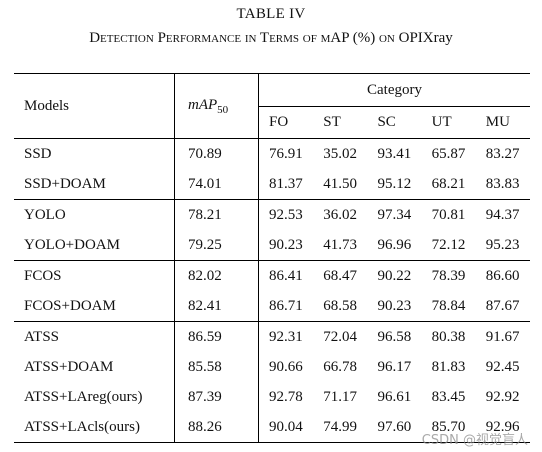  What do you see at coordinates (502, 183) in the screenshot?
I see `mu-value: 83.83` at bounding box center [502, 183].